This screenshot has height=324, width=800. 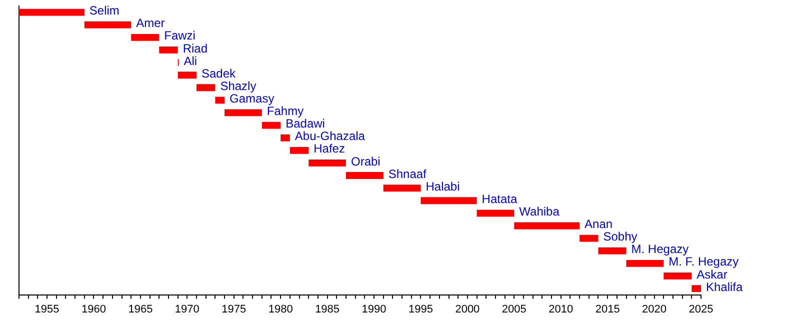 I want to click on y-tick-label: Ali, so click(x=191, y=61).